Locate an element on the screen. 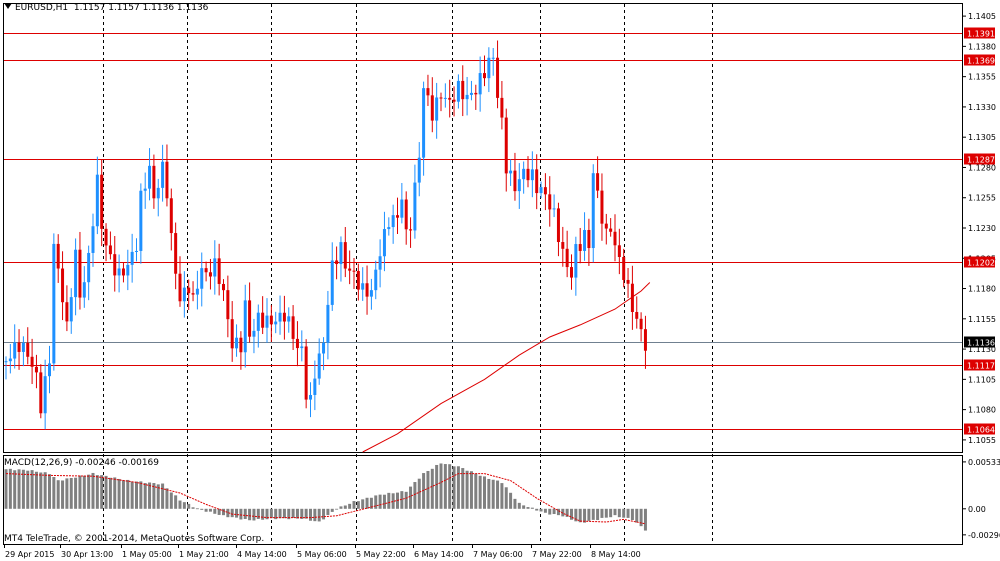 The width and height of the screenshot is (1000, 561). price-tick-label: 1.1180 is located at coordinates (982, 289).